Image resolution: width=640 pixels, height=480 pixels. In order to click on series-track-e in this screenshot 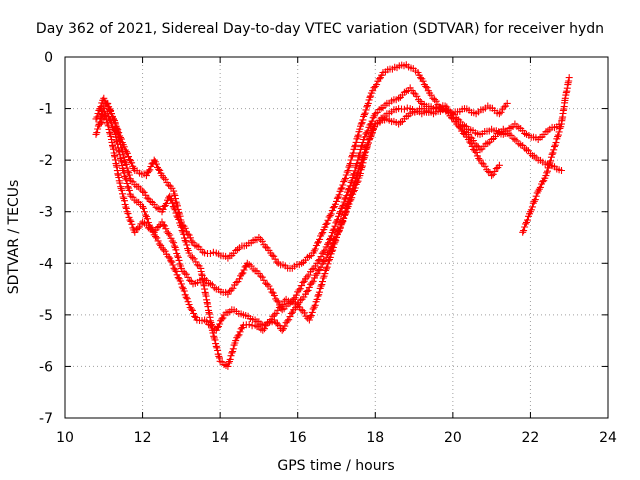, I will do `click(546, 155)`.